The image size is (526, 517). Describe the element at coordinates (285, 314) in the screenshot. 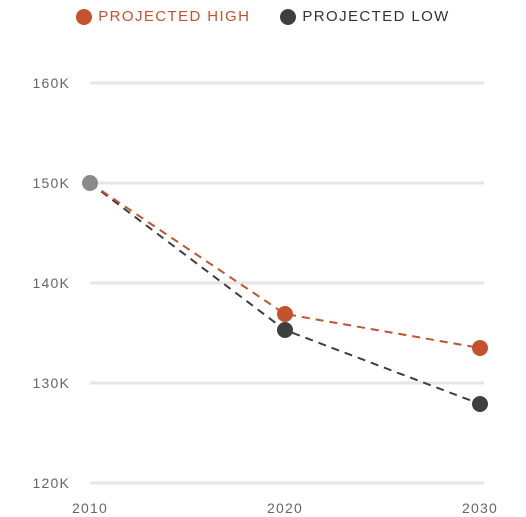

I see `data-point-projected-high-2020` at that location.